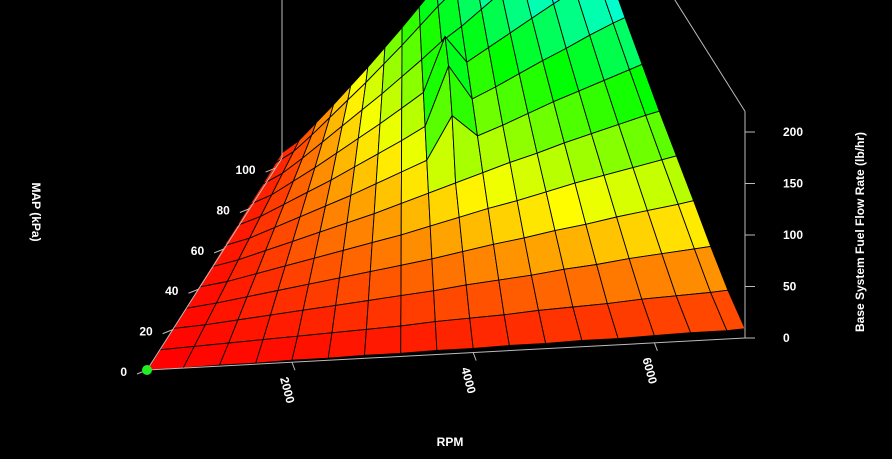  What do you see at coordinates (172, 291) in the screenshot?
I see `y-tick-label: 40` at bounding box center [172, 291].